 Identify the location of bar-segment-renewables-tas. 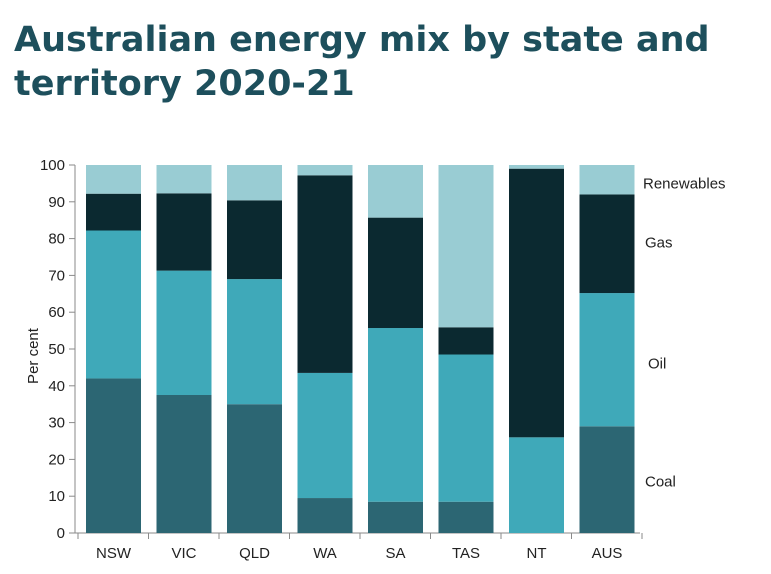
(466, 246).